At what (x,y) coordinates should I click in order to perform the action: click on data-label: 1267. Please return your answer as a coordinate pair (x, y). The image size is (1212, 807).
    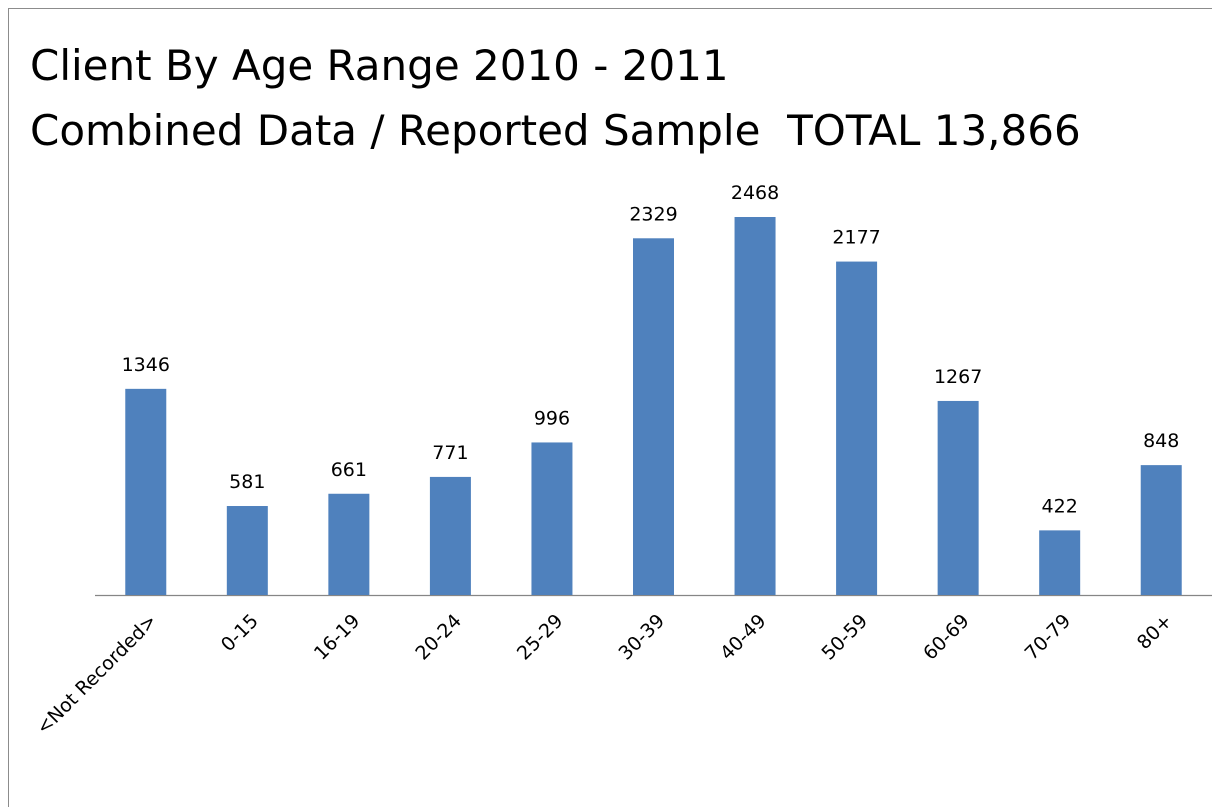
    Looking at the image, I should click on (958, 377).